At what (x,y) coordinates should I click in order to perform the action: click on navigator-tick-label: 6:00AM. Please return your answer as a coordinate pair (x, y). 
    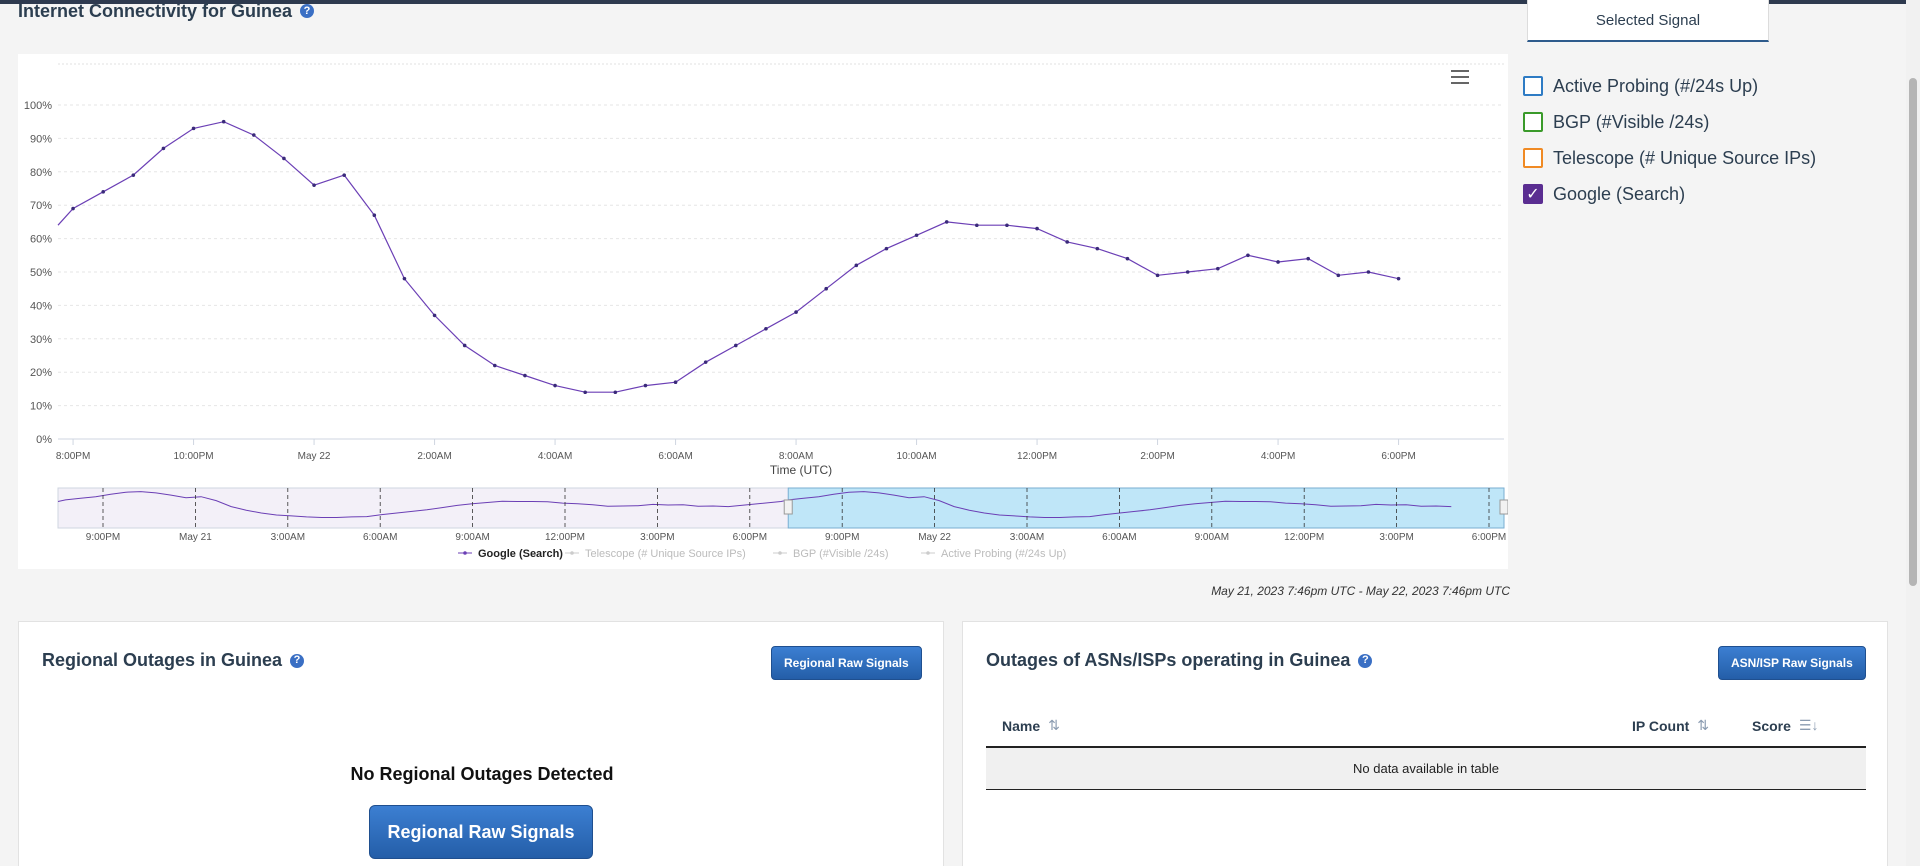
    Looking at the image, I should click on (380, 537).